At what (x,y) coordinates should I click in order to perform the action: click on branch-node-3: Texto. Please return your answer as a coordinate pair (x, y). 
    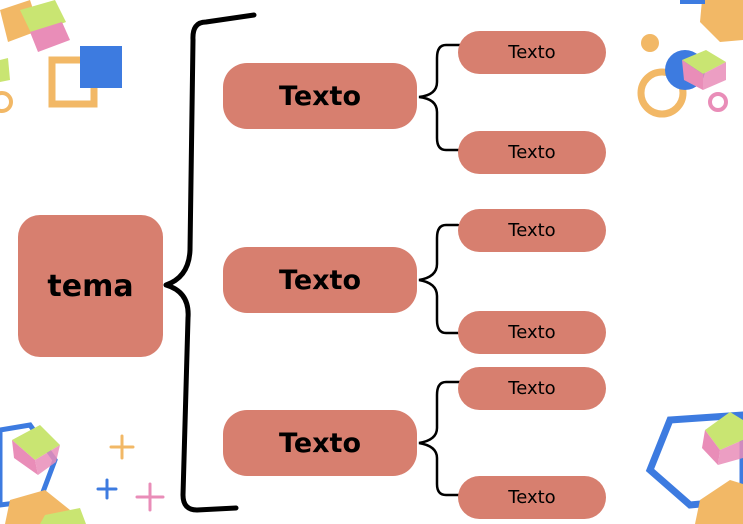
    Looking at the image, I should click on (320, 443).